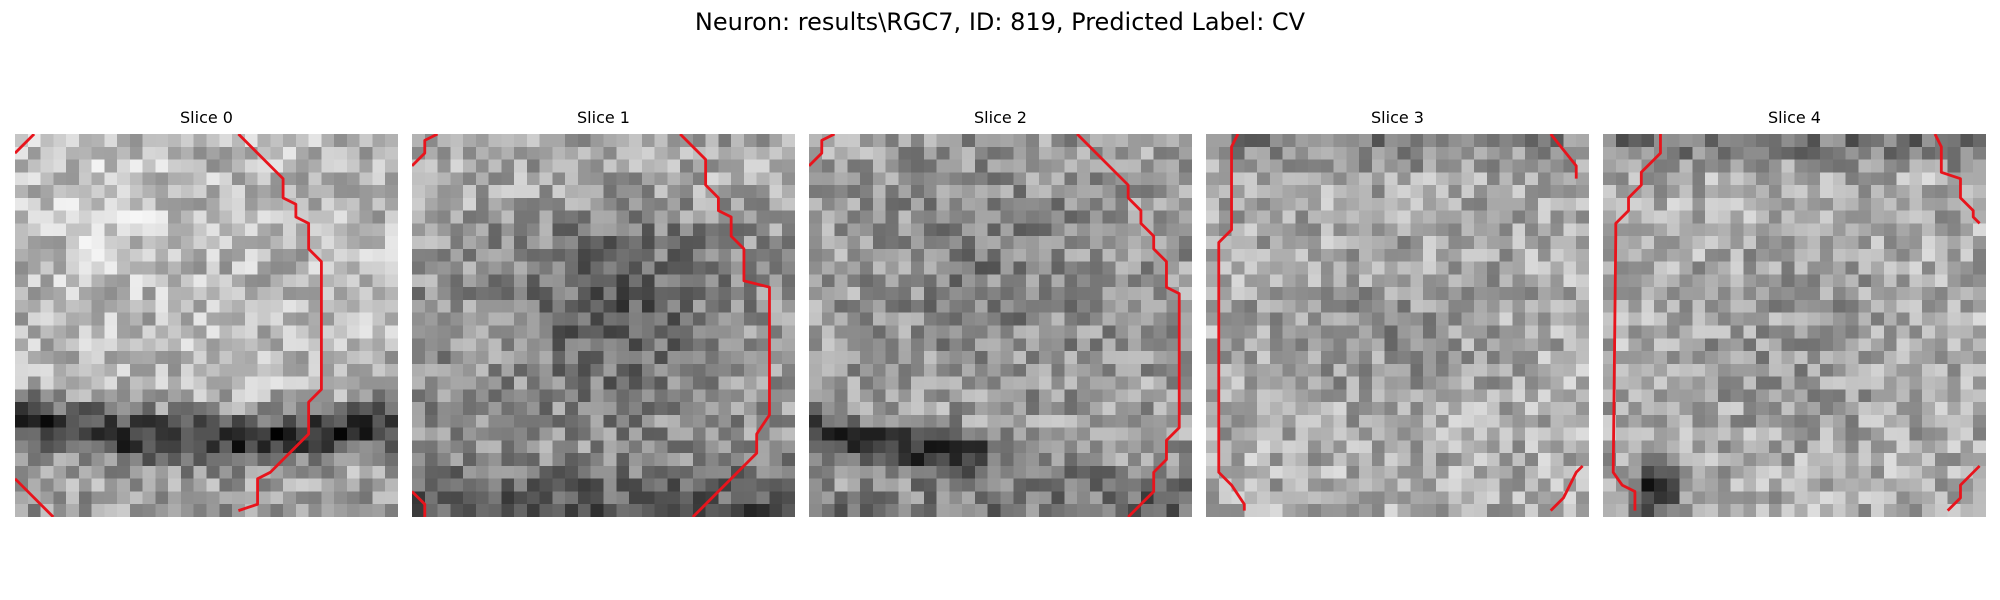 The image size is (2000, 600). Describe the element at coordinates (822, 150) in the screenshot. I see `boundary-contour` at that location.